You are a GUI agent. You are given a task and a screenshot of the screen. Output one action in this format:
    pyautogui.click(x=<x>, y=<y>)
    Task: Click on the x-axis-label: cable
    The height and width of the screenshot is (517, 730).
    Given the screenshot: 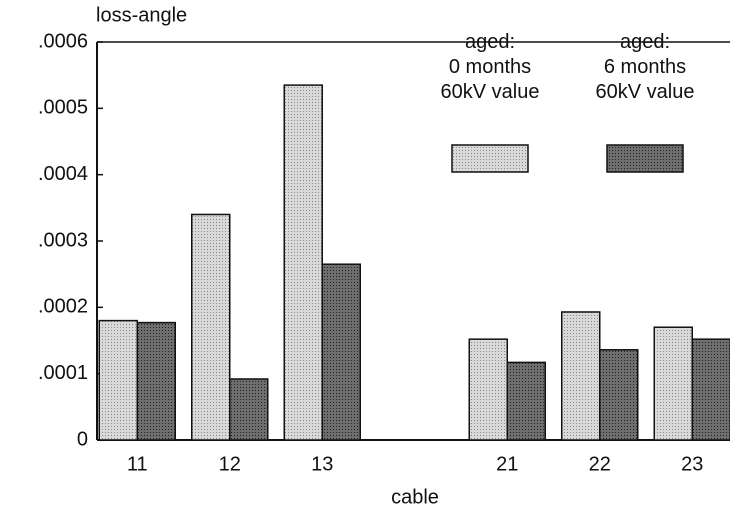 What is the action you would take?
    pyautogui.click(x=415, y=497)
    